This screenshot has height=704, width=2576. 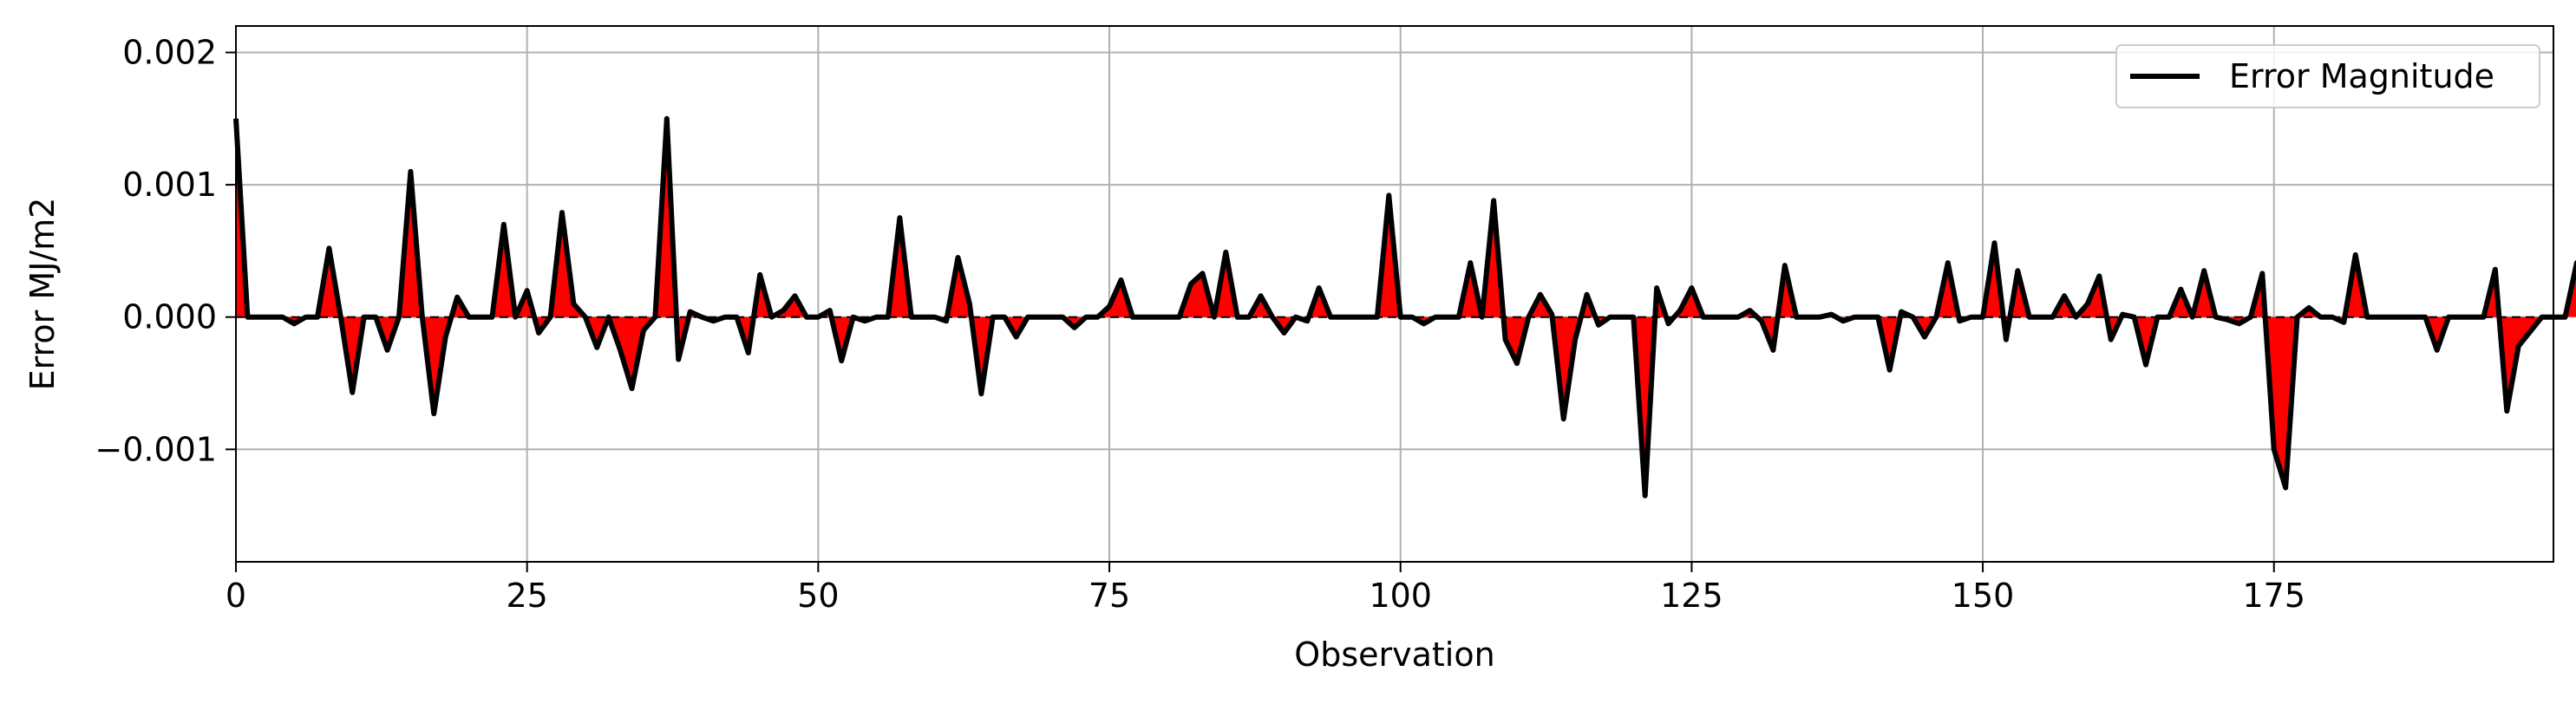 I want to click on x-tick-label: 25, so click(x=526, y=596).